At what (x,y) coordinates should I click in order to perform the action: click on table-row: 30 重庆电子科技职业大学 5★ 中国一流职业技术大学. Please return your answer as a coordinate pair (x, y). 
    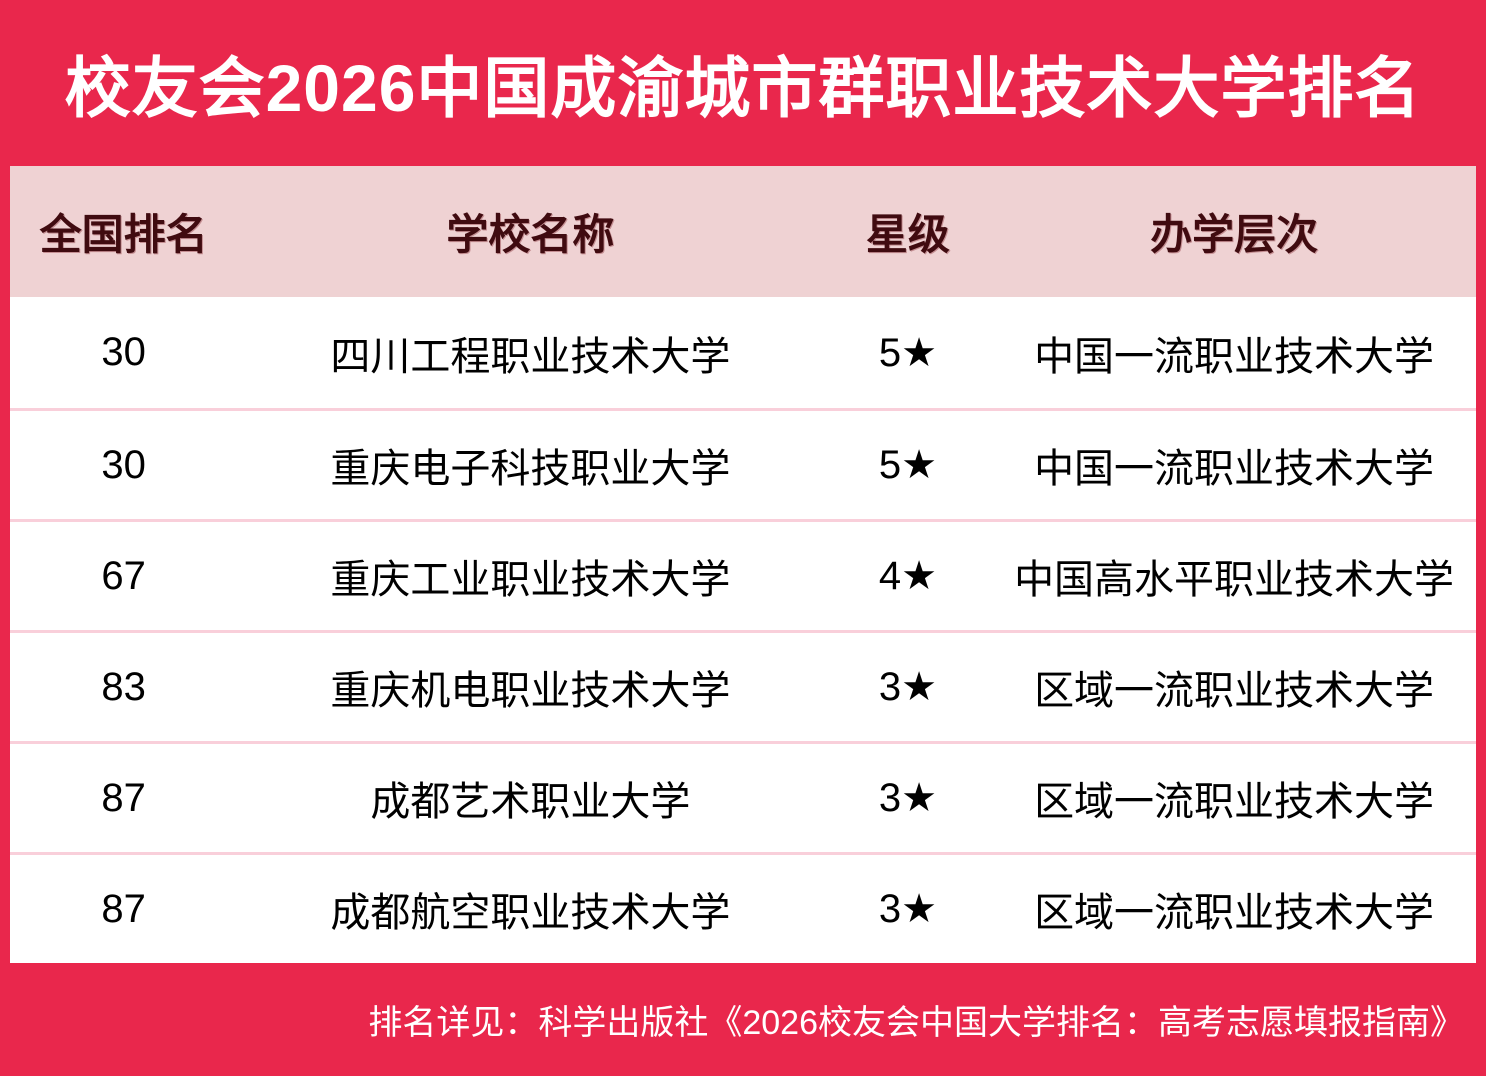
    Looking at the image, I should click on (743, 463).